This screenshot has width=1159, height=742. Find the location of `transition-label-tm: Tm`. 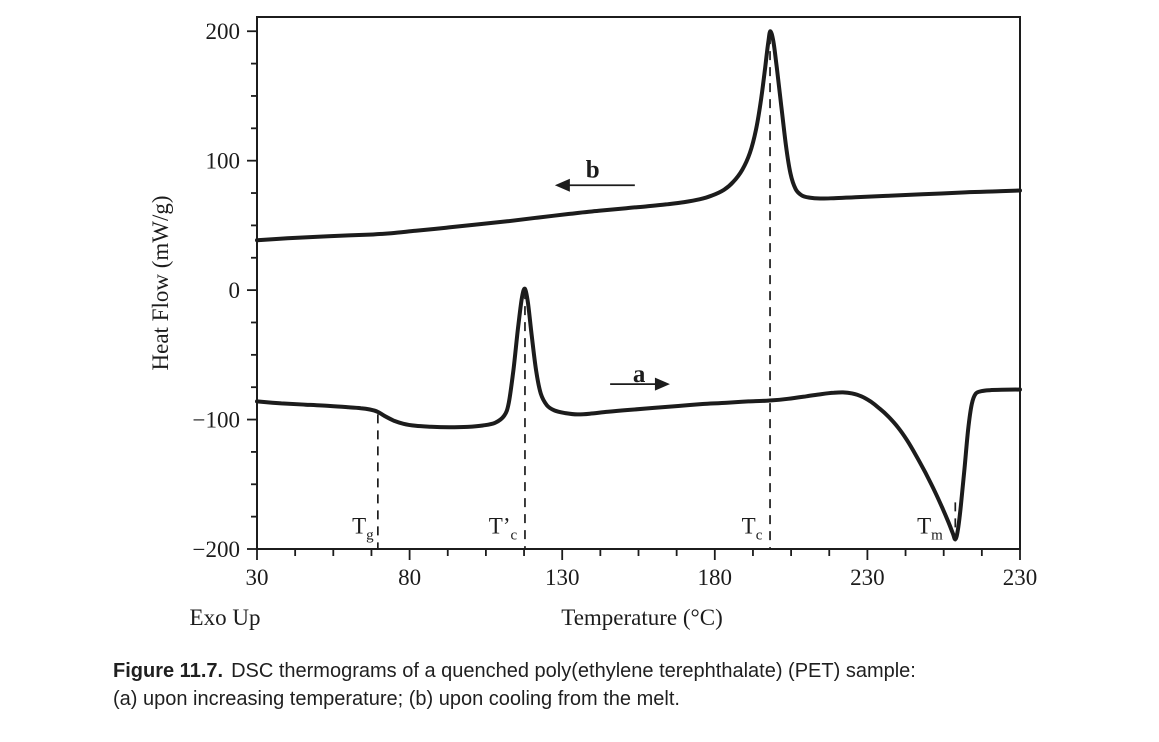

transition-label-tm: Tm is located at coordinates (930, 529).